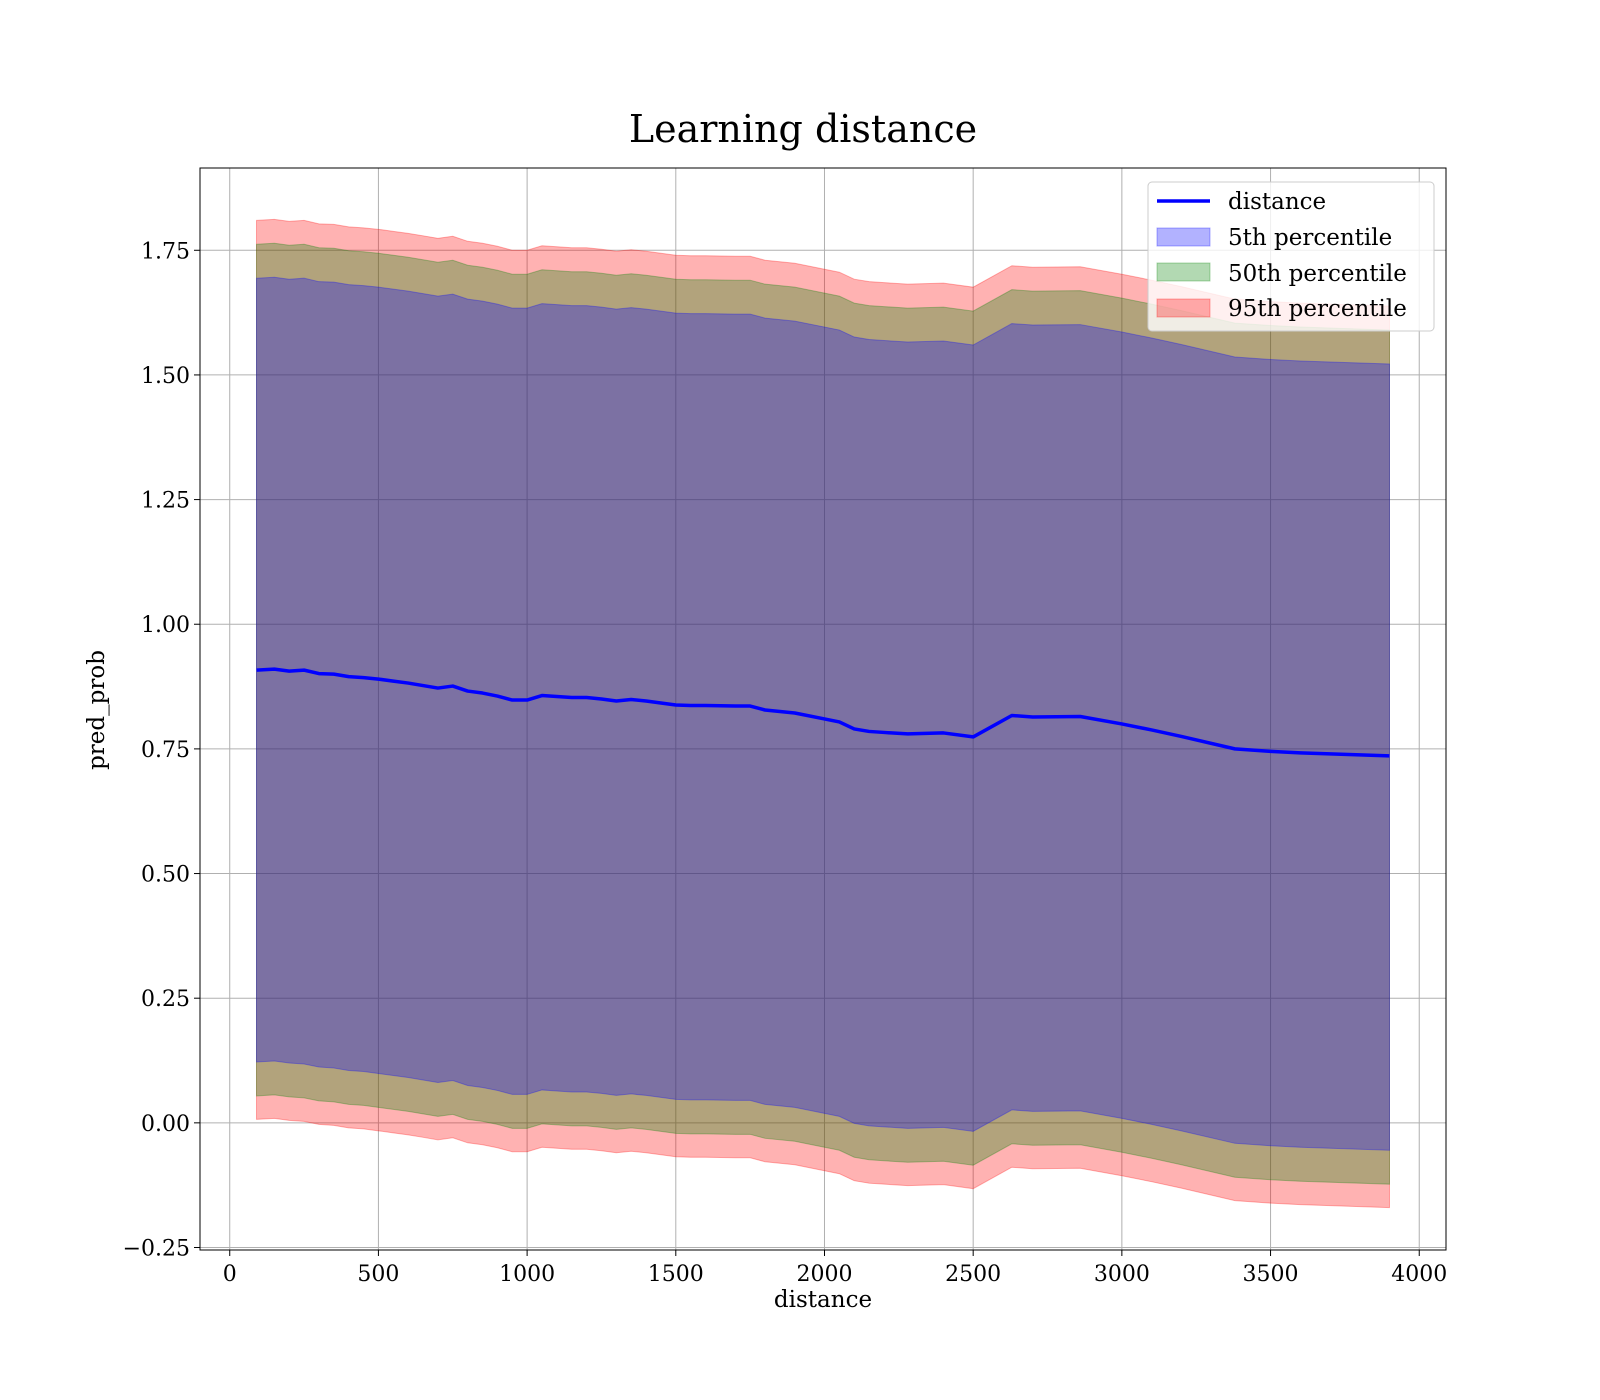  I want to click on x-axis-label: distance, so click(823, 1300).